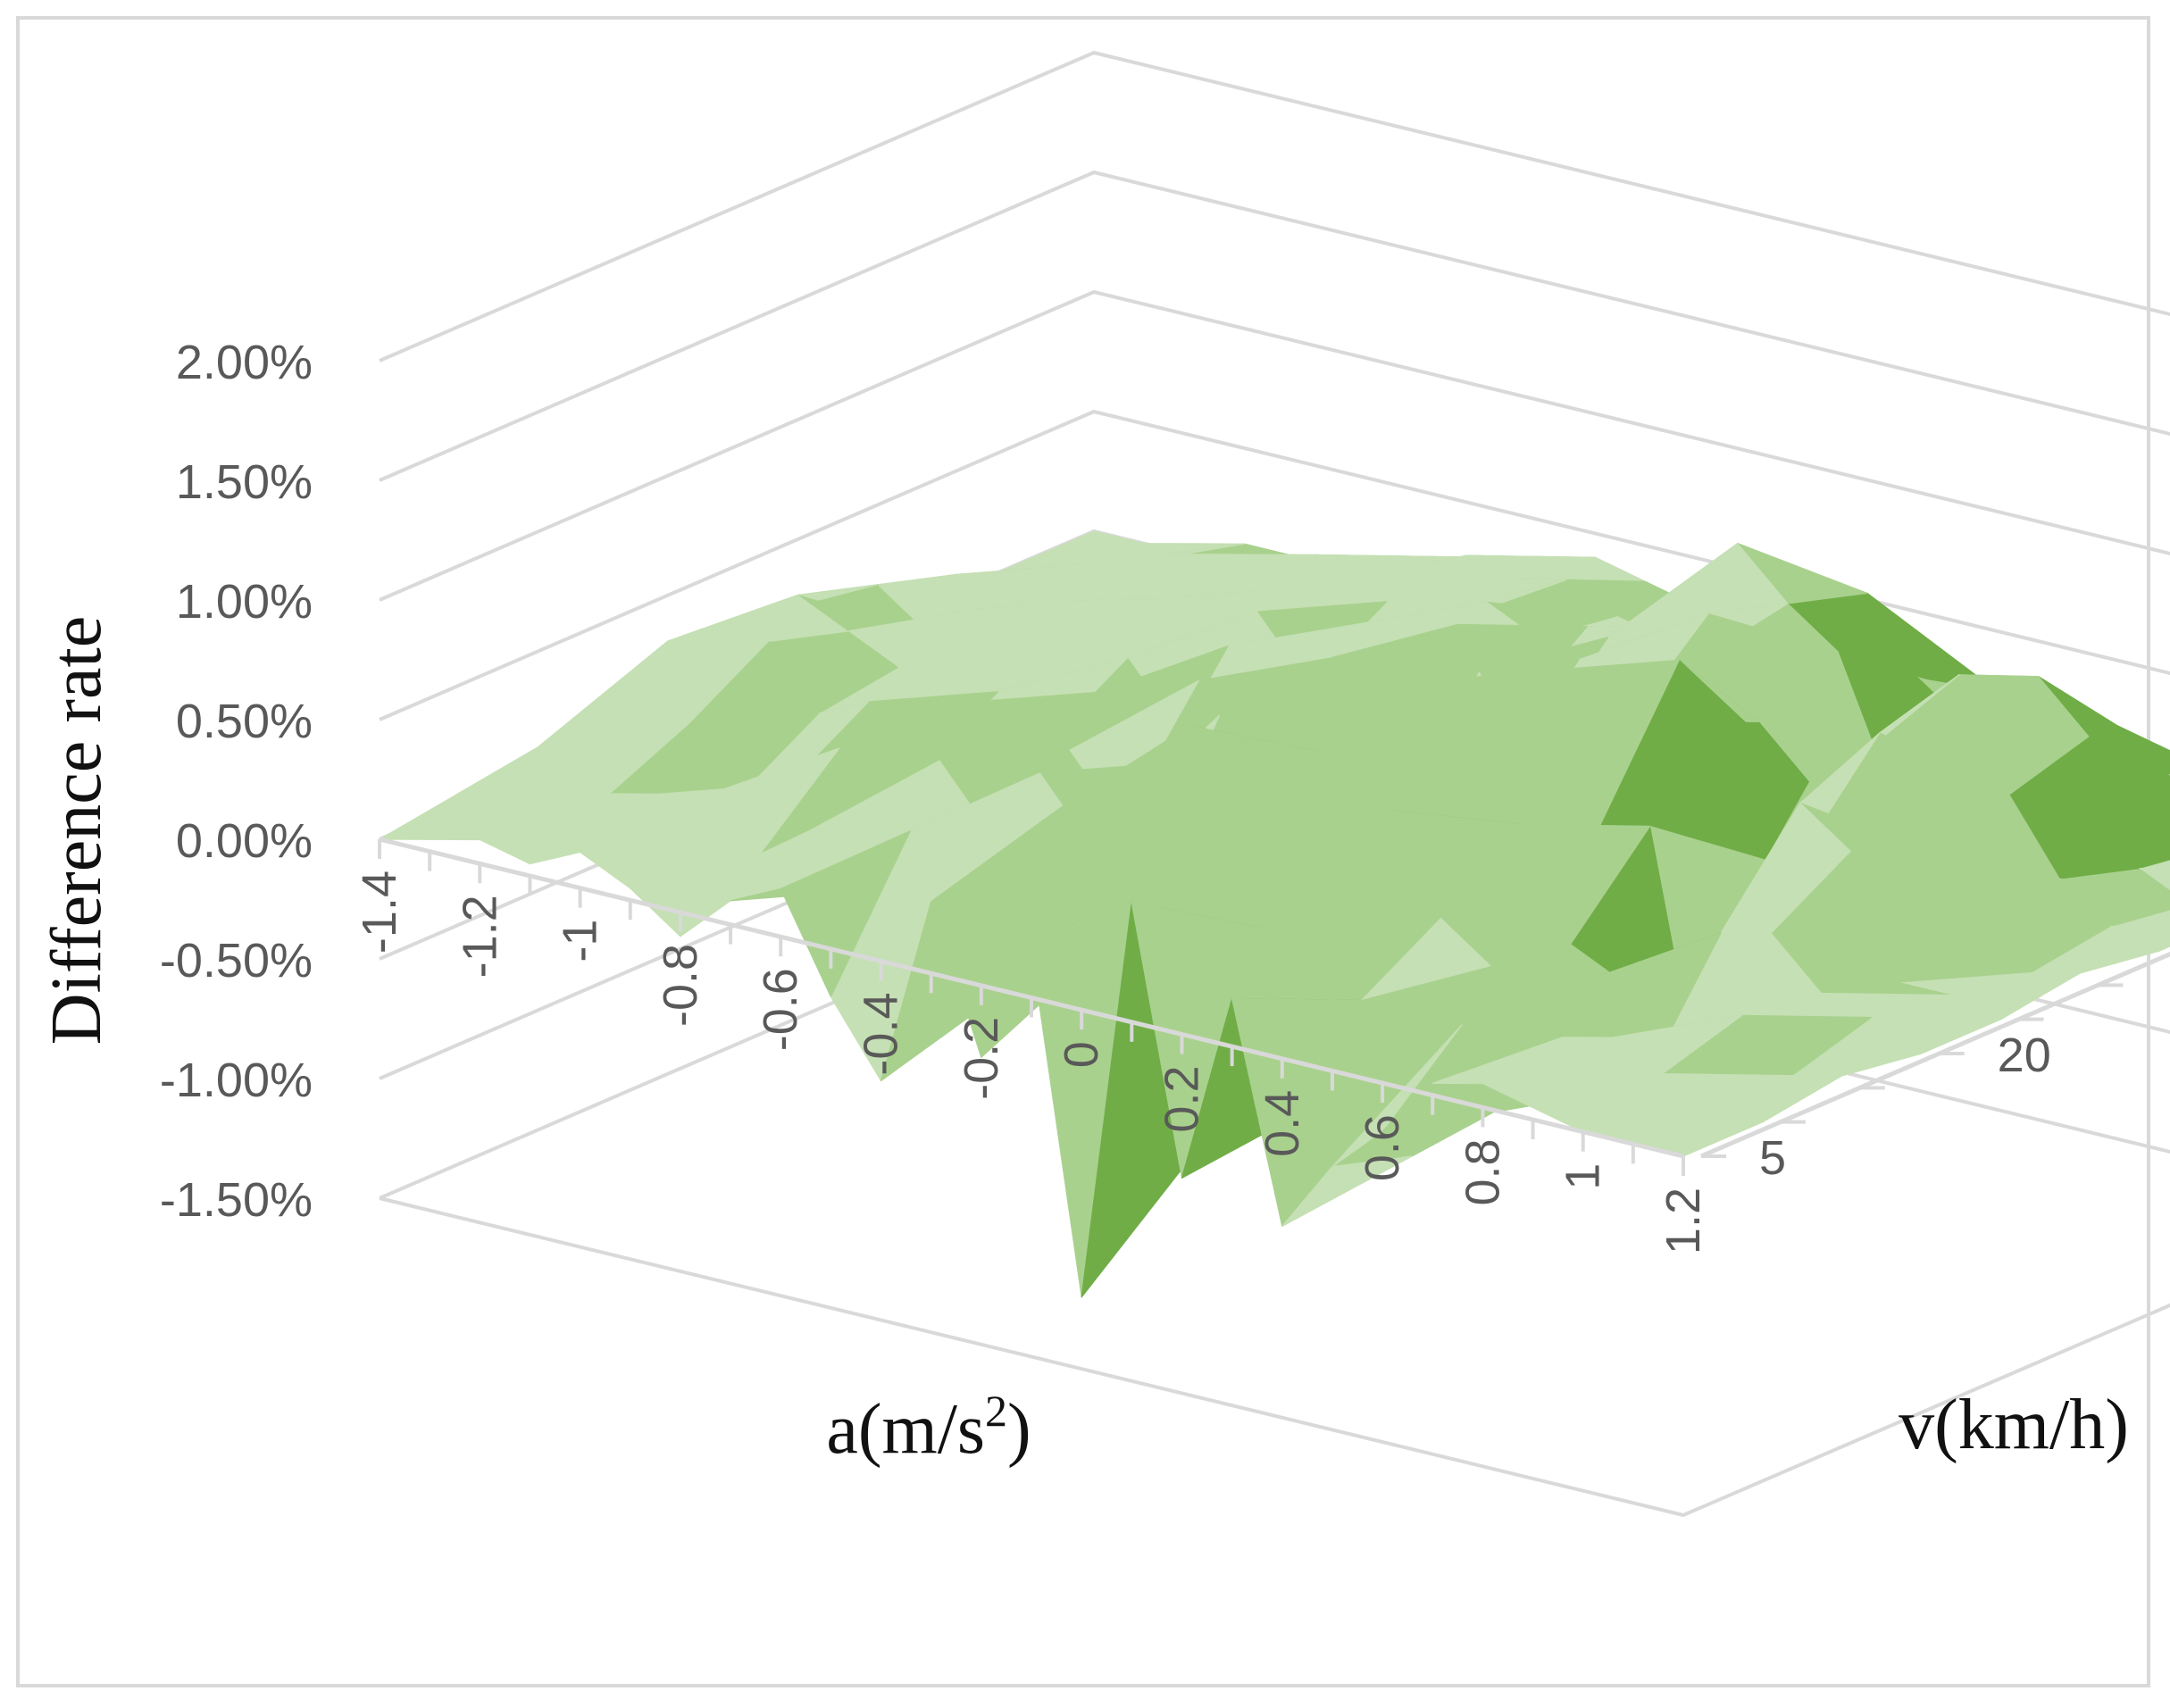 This screenshot has height=1708, width=2170. What do you see at coordinates (236, 960) in the screenshot?
I see `z-tick-label: -0.50%` at bounding box center [236, 960].